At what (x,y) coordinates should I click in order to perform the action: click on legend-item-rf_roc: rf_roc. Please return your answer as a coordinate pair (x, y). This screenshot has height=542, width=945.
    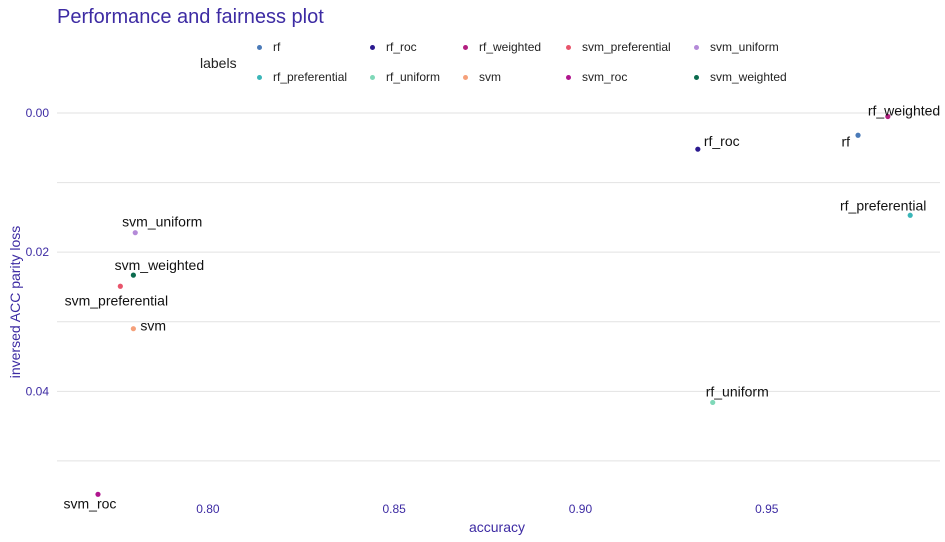
    Looking at the image, I should click on (392, 47).